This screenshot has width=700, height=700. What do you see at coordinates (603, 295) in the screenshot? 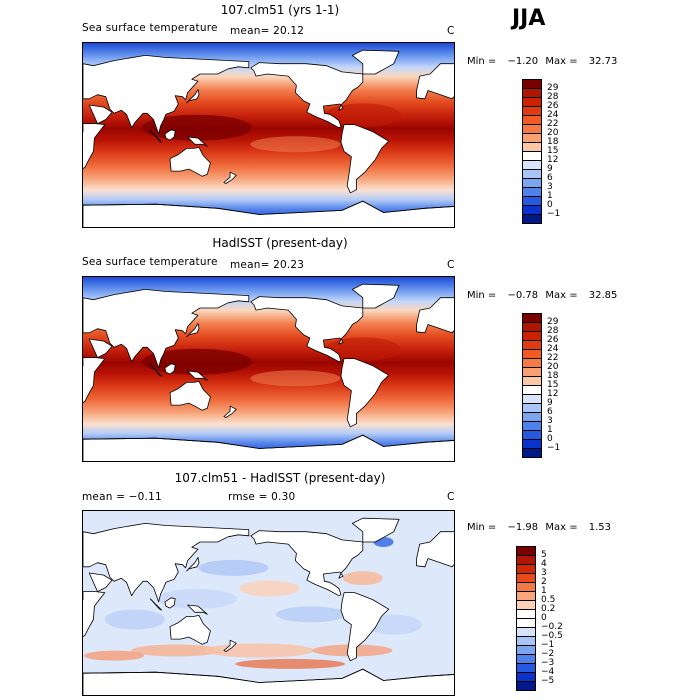
I see `panel-2-max-value: 32.85` at bounding box center [603, 295].